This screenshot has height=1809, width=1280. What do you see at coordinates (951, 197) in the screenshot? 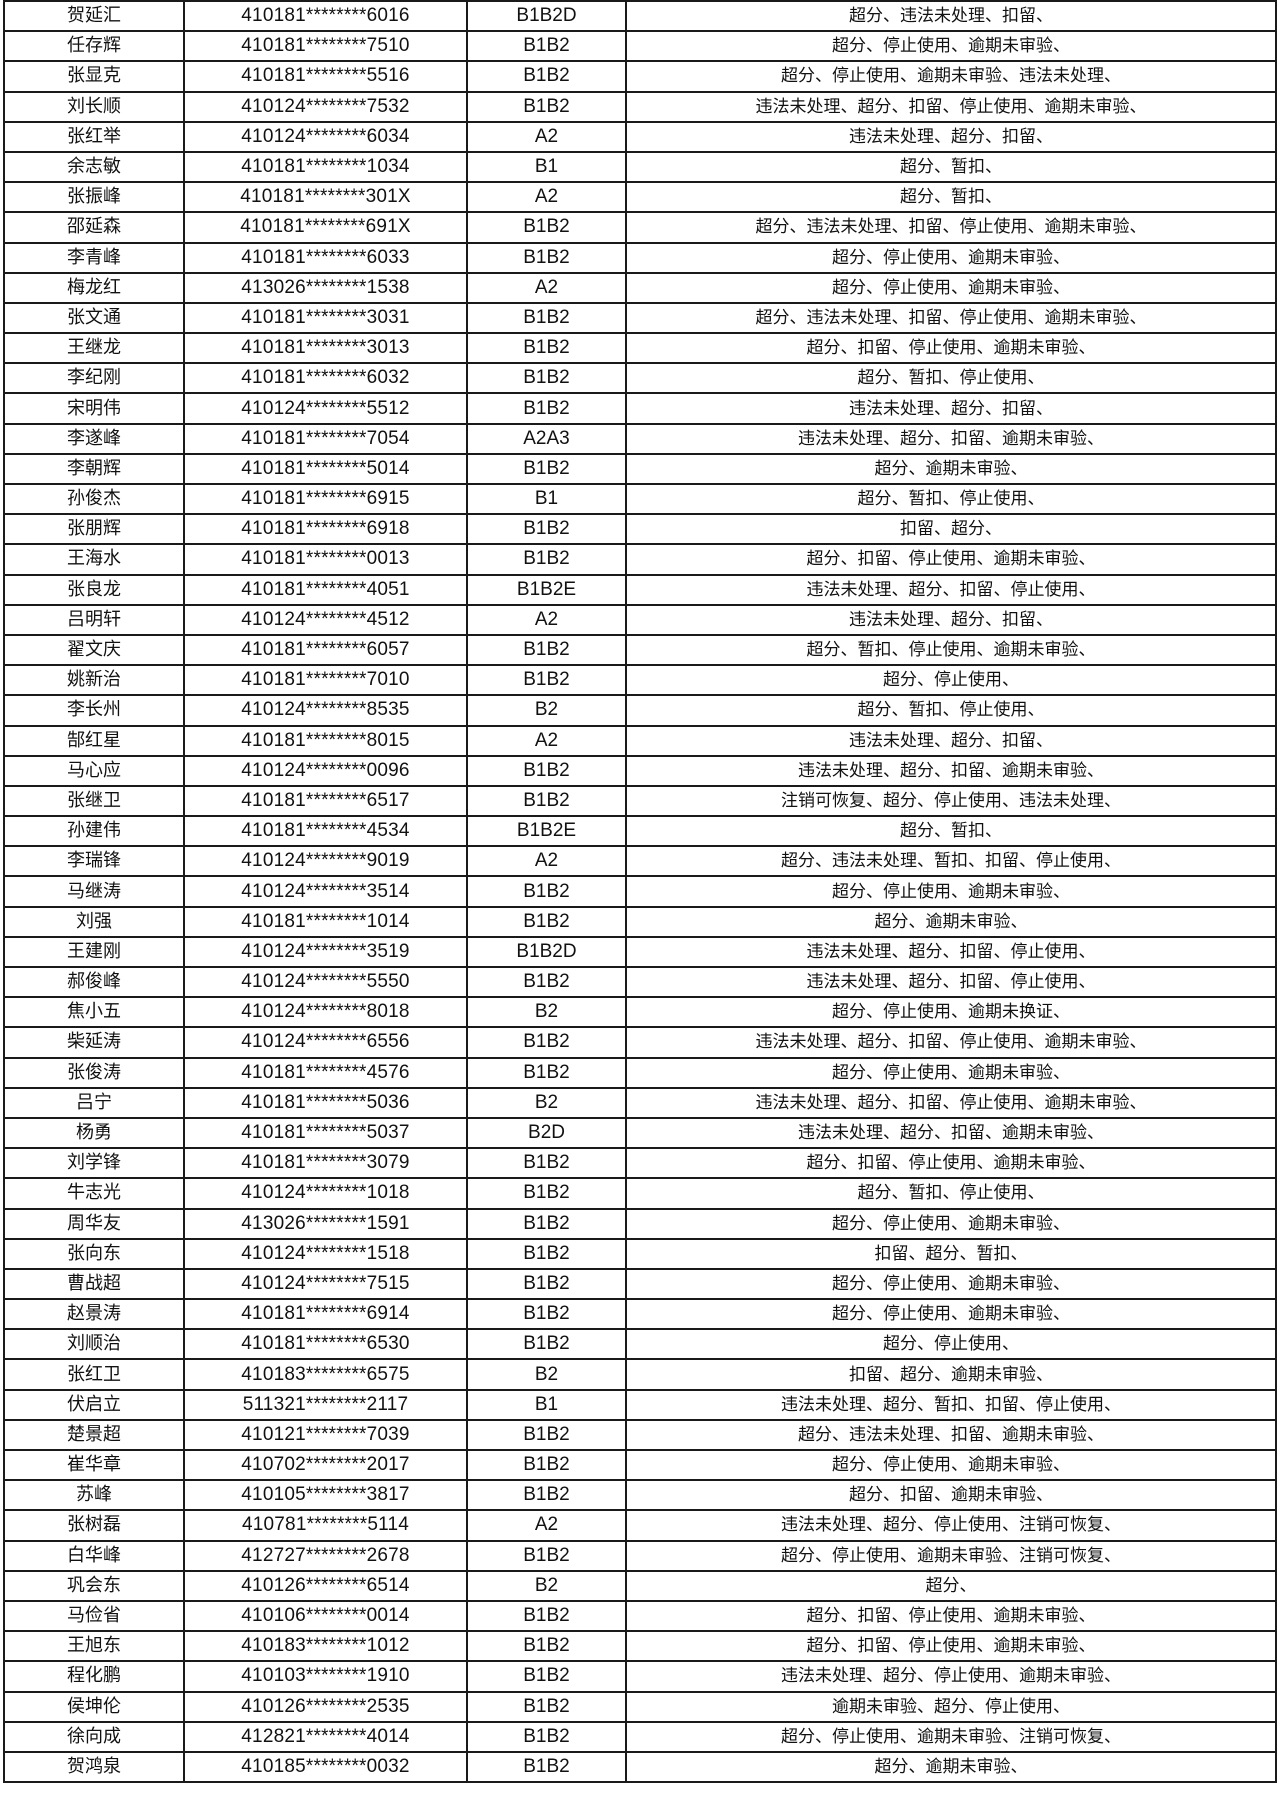
I see `status-cell: 超分、暂扣、` at bounding box center [951, 197].